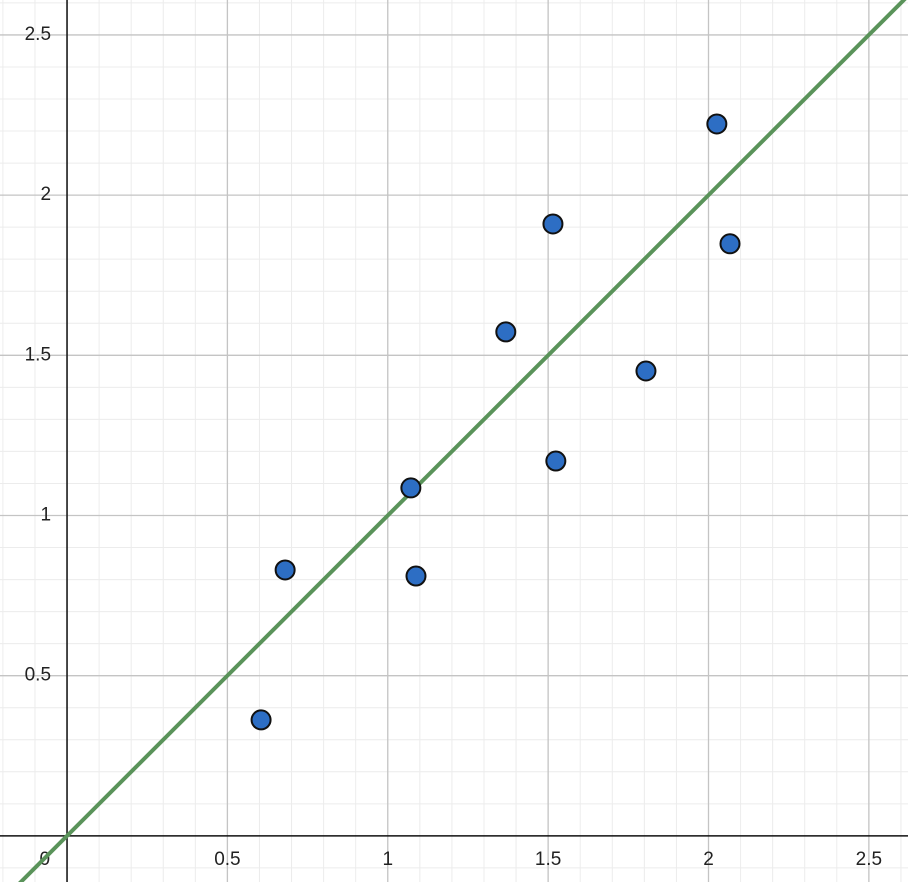  What do you see at coordinates (548, 859) in the screenshot?
I see `x-tick-label: 1.5` at bounding box center [548, 859].